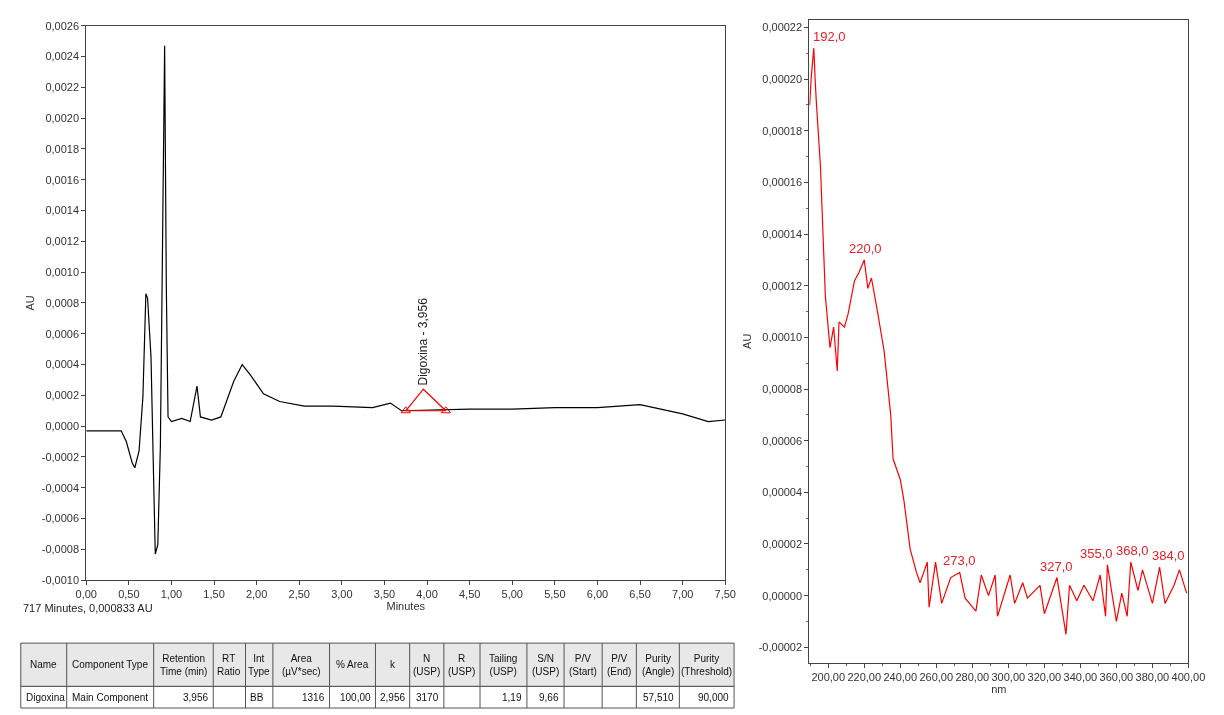  What do you see at coordinates (659, 697) in the screenshot?
I see `text: 57,510` at bounding box center [659, 697].